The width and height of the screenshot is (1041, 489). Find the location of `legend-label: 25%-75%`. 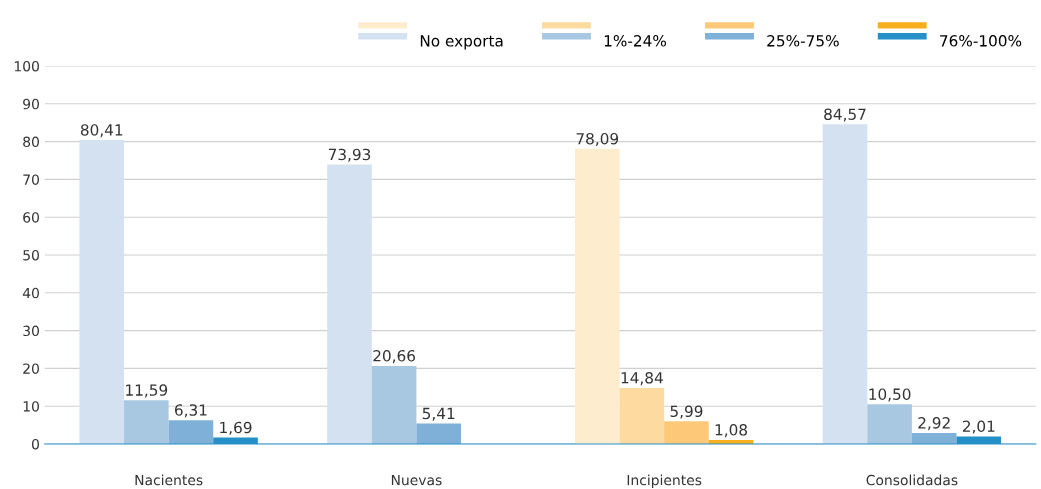

legend-label: 25%-75% is located at coordinates (803, 41).